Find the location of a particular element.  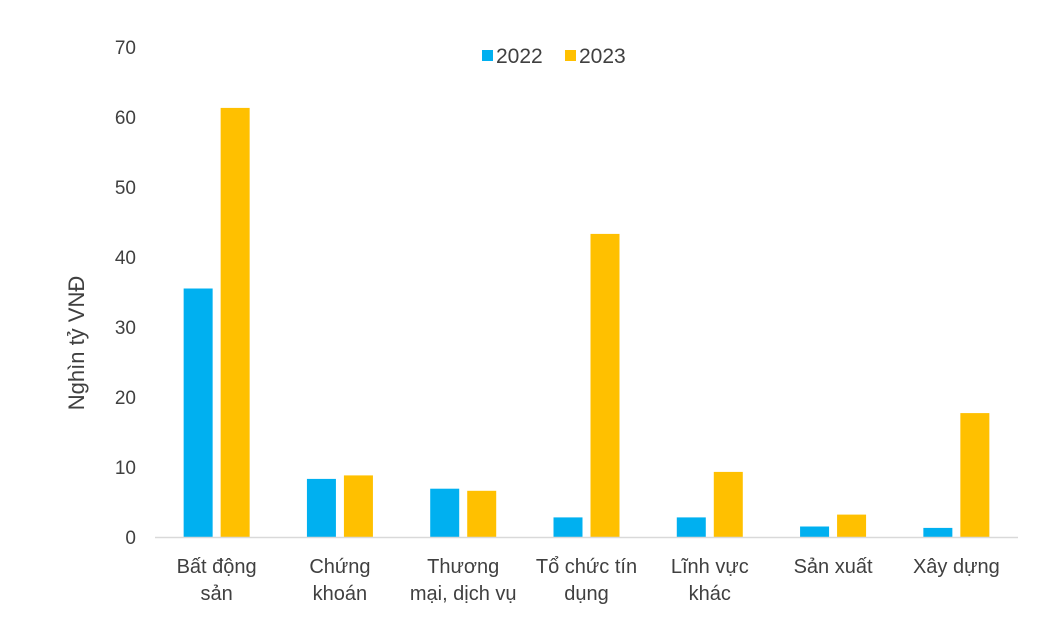

y-tick-label: 40 is located at coordinates (125, 258).